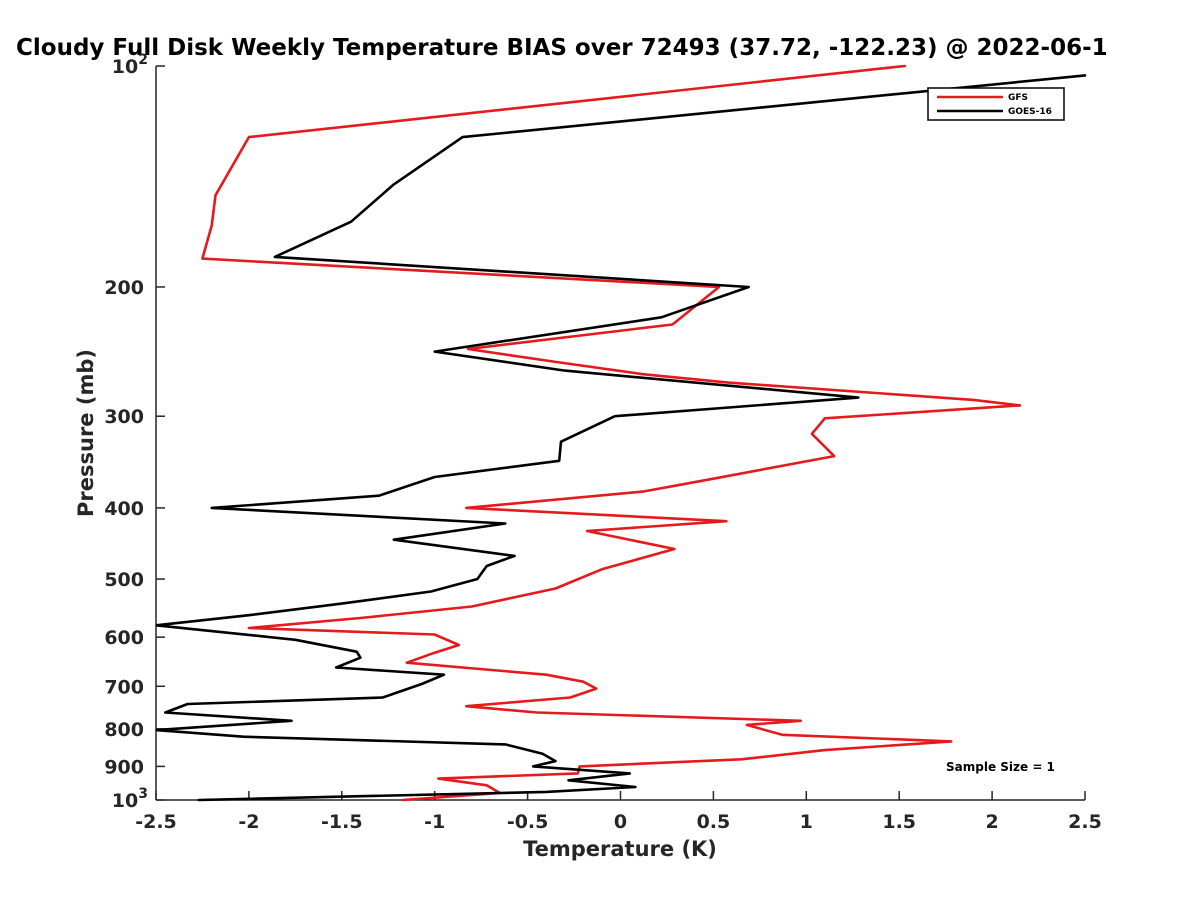 The width and height of the screenshot is (1200, 900). I want to click on x-tick-label: 2.5, so click(1085, 822).